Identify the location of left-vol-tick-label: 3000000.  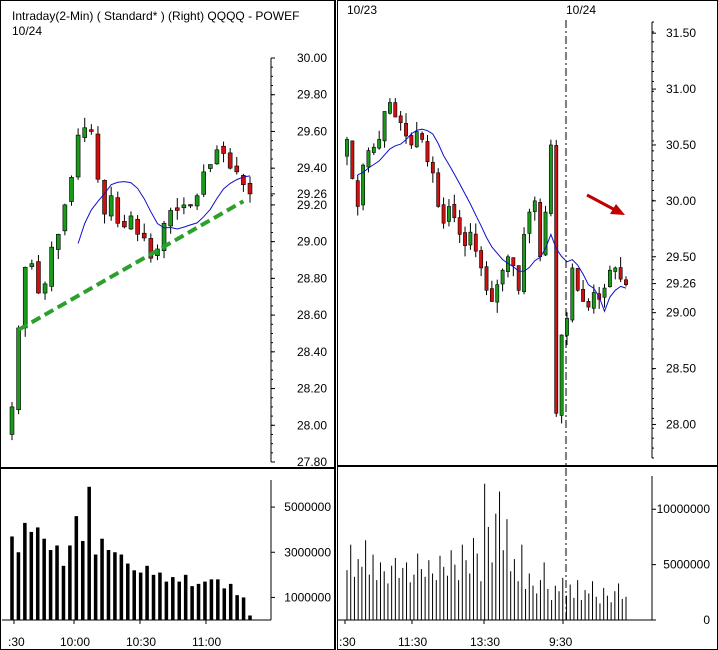
(307, 552).